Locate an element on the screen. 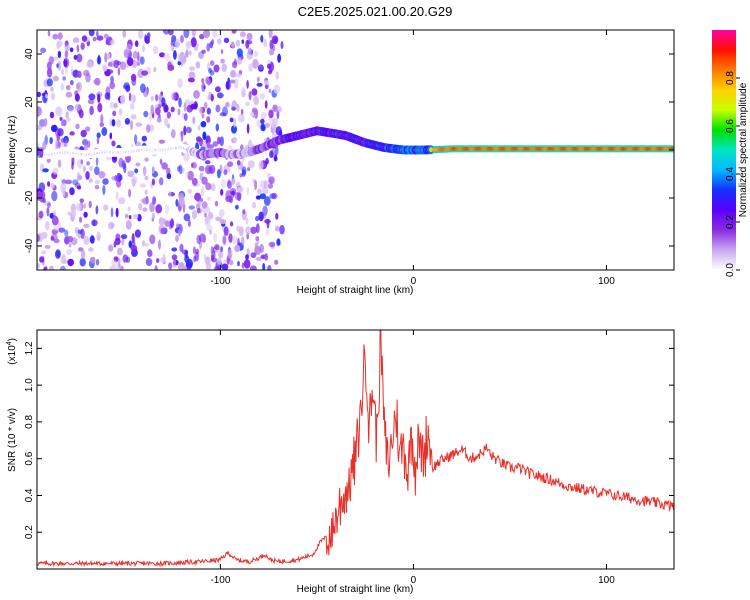 This screenshot has height=600, width=750. snr-y-multiplier: (x104) is located at coordinates (12, 351).